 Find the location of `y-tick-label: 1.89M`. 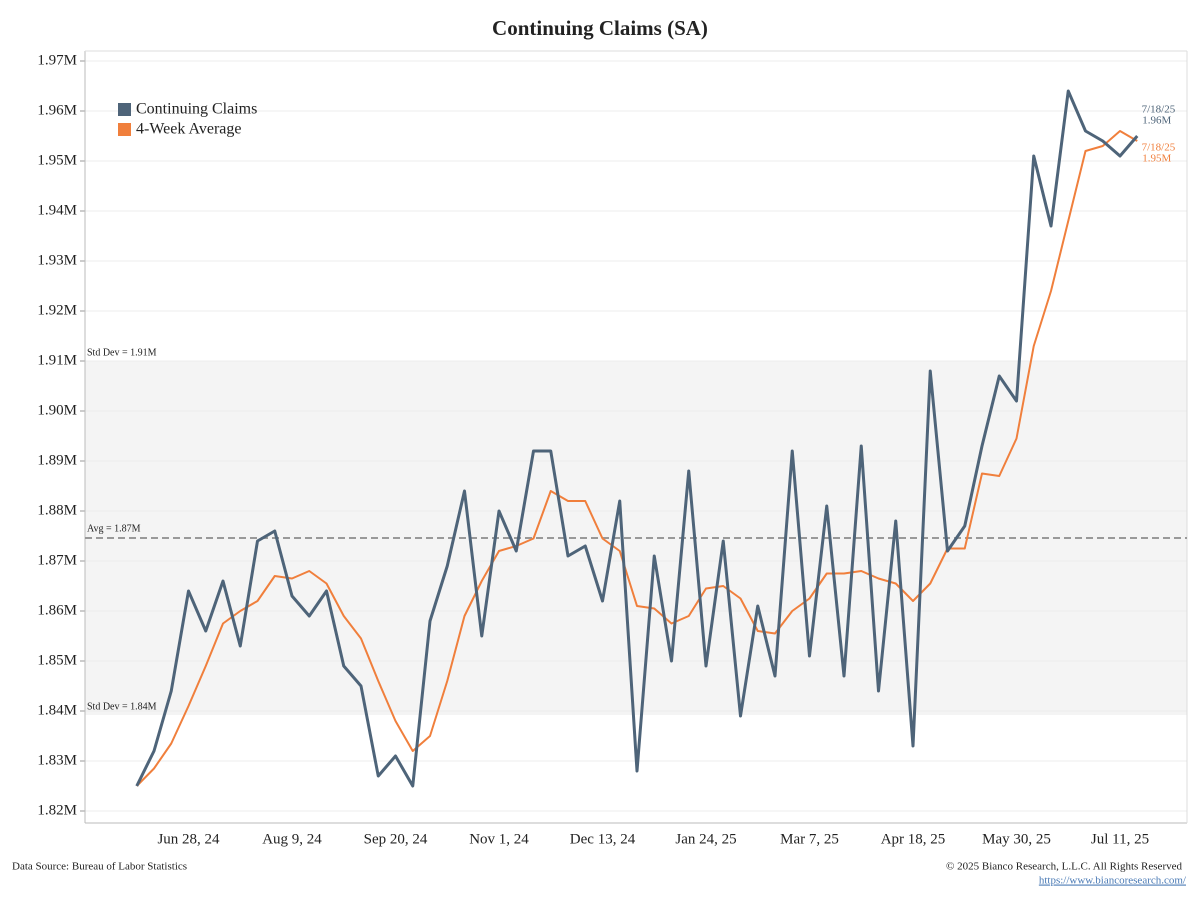

y-tick-label: 1.89M is located at coordinates (57, 460).